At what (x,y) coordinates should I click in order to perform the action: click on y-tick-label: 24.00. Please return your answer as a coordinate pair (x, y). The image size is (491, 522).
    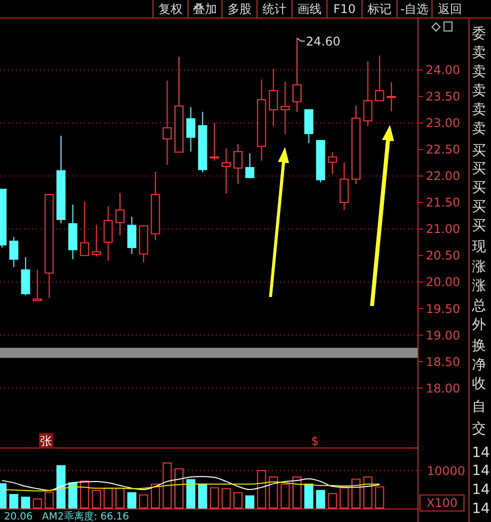
    Looking at the image, I should click on (443, 70).